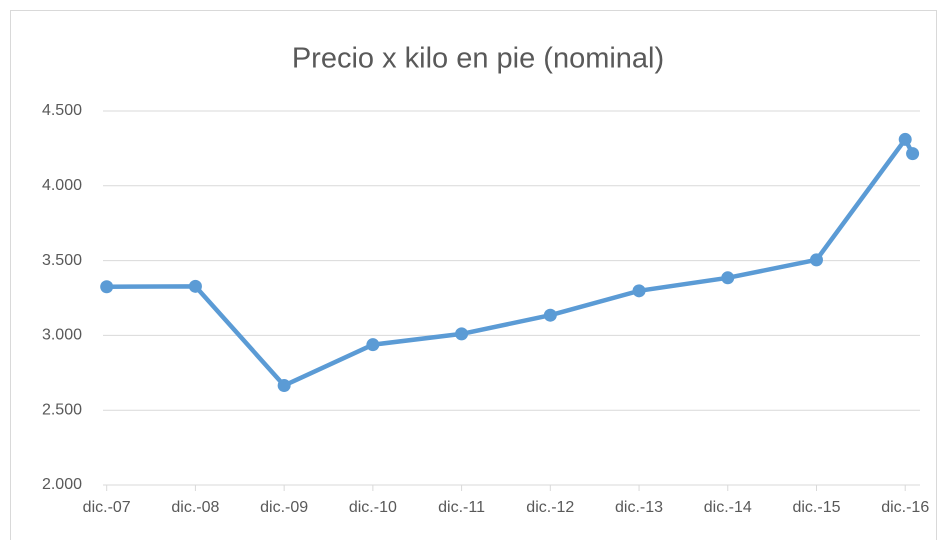 Image resolution: width=938 pixels, height=540 pixels. What do you see at coordinates (195, 507) in the screenshot?
I see `x-tick-label: dic.-08` at bounding box center [195, 507].